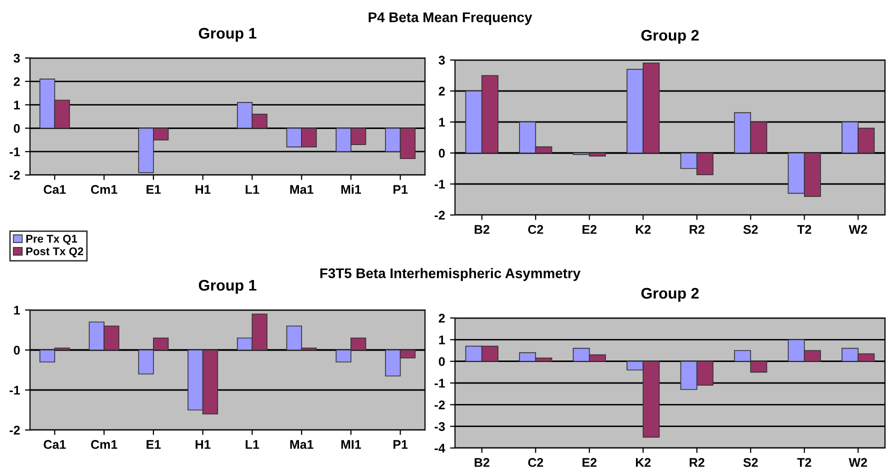 This screenshot has height=475, width=891. Describe the element at coordinates (440, 448) in the screenshot. I see `y-tick-label: -4` at that location.